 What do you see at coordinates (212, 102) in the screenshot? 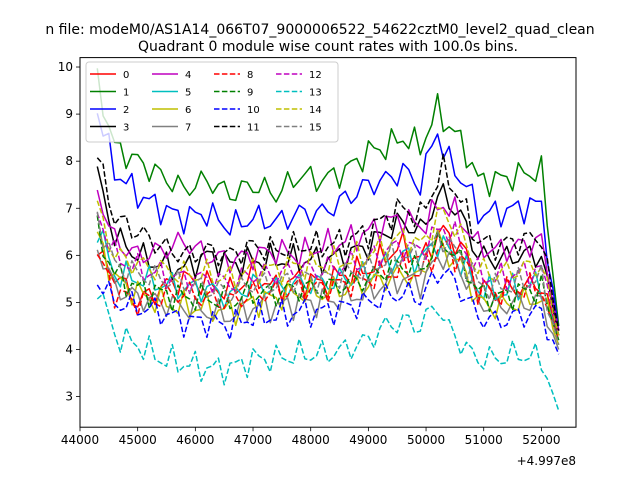
I see `legend-box` at bounding box center [212, 102].